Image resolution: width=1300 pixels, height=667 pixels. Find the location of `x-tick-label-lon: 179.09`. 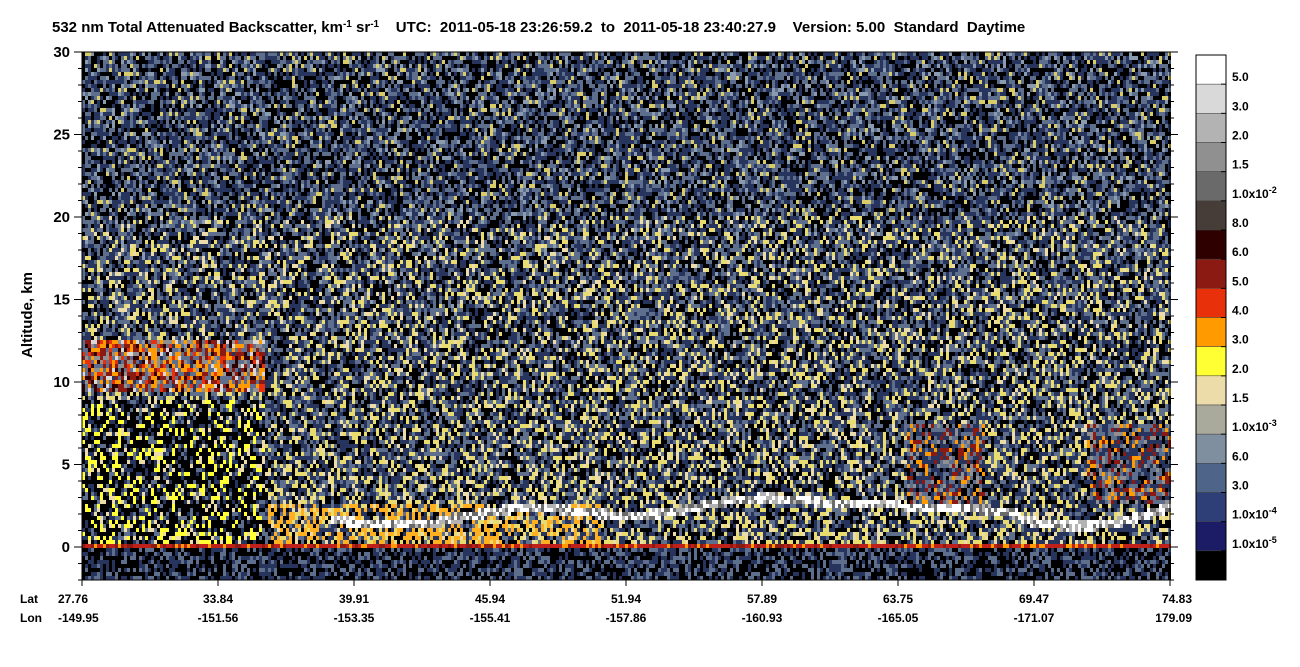

x-tick-label-lon: 179.09 is located at coordinates (1173, 618).